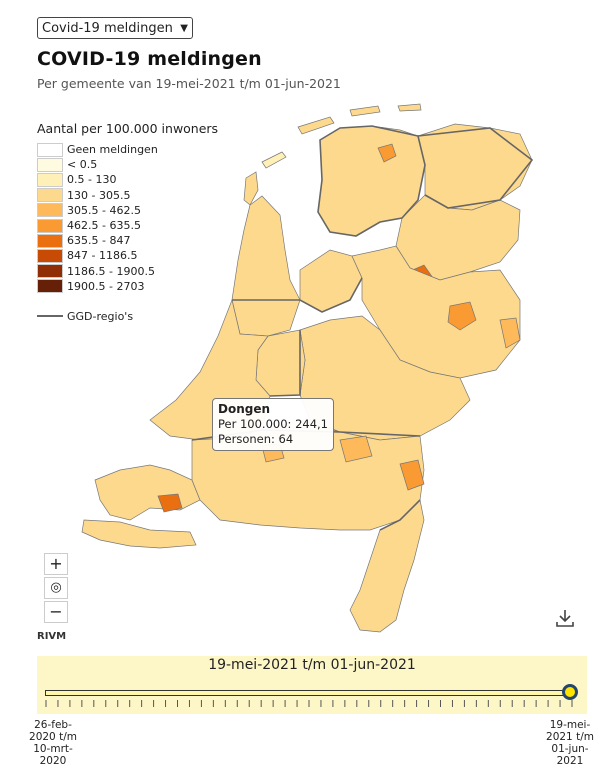  What do you see at coordinates (356, 449) in the screenshot?
I see `municipality-oss` at bounding box center [356, 449].